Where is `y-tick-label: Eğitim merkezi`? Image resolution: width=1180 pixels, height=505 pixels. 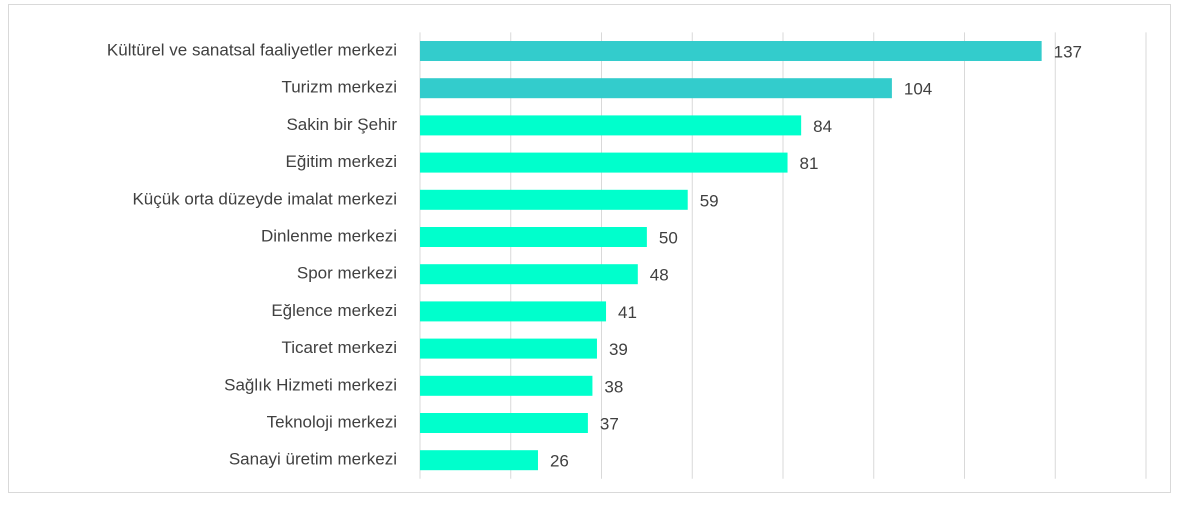 y-tick-label: Eğitim merkezi is located at coordinates (341, 161).